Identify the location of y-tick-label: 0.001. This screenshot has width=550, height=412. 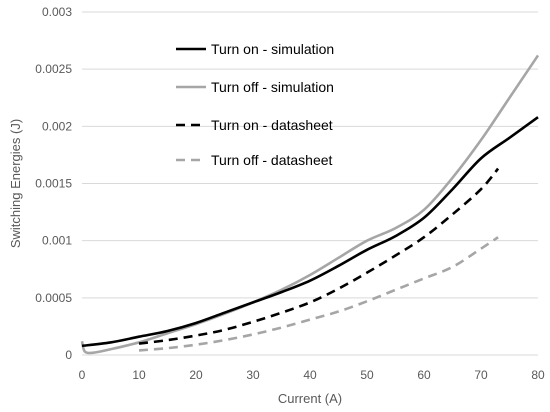
(57, 241).